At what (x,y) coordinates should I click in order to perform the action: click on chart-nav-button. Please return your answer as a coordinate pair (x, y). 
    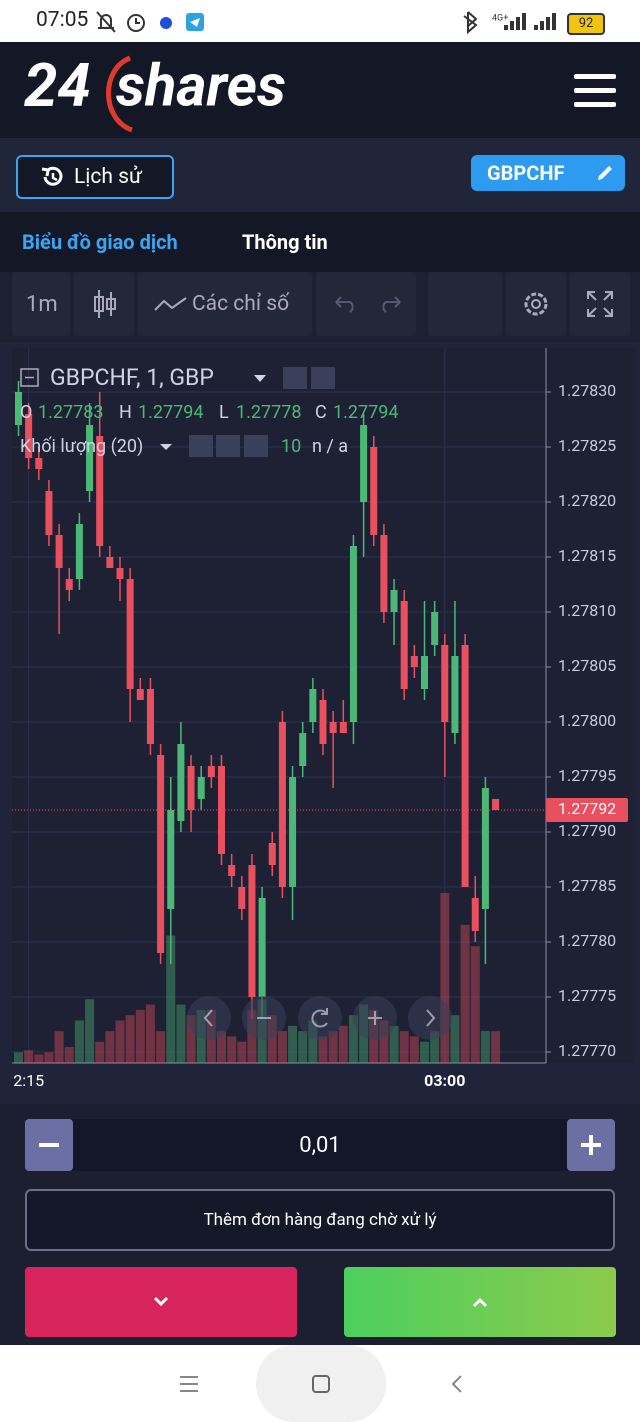
    Looking at the image, I should click on (209, 1018).